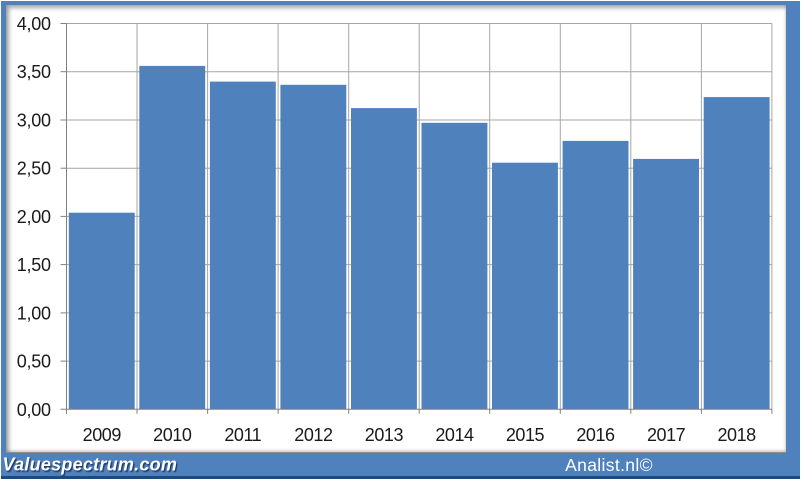  Describe the element at coordinates (34, 169) in the screenshot. I see `svg-text: 2,50` at that location.